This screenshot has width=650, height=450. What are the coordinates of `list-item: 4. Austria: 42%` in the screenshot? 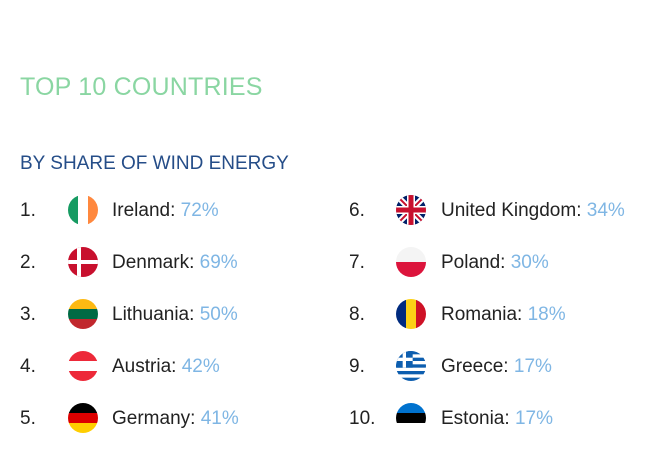 It's located at (180, 372).